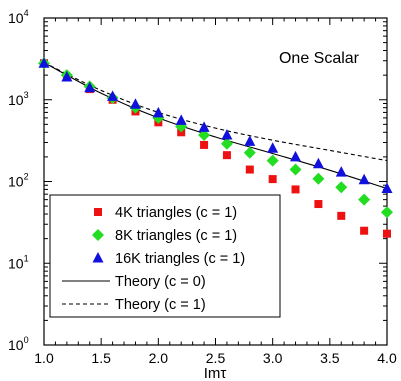 The width and height of the screenshot is (401, 381). Describe the element at coordinates (101, 358) in the screenshot. I see `x-tick-label: 1.5` at that location.